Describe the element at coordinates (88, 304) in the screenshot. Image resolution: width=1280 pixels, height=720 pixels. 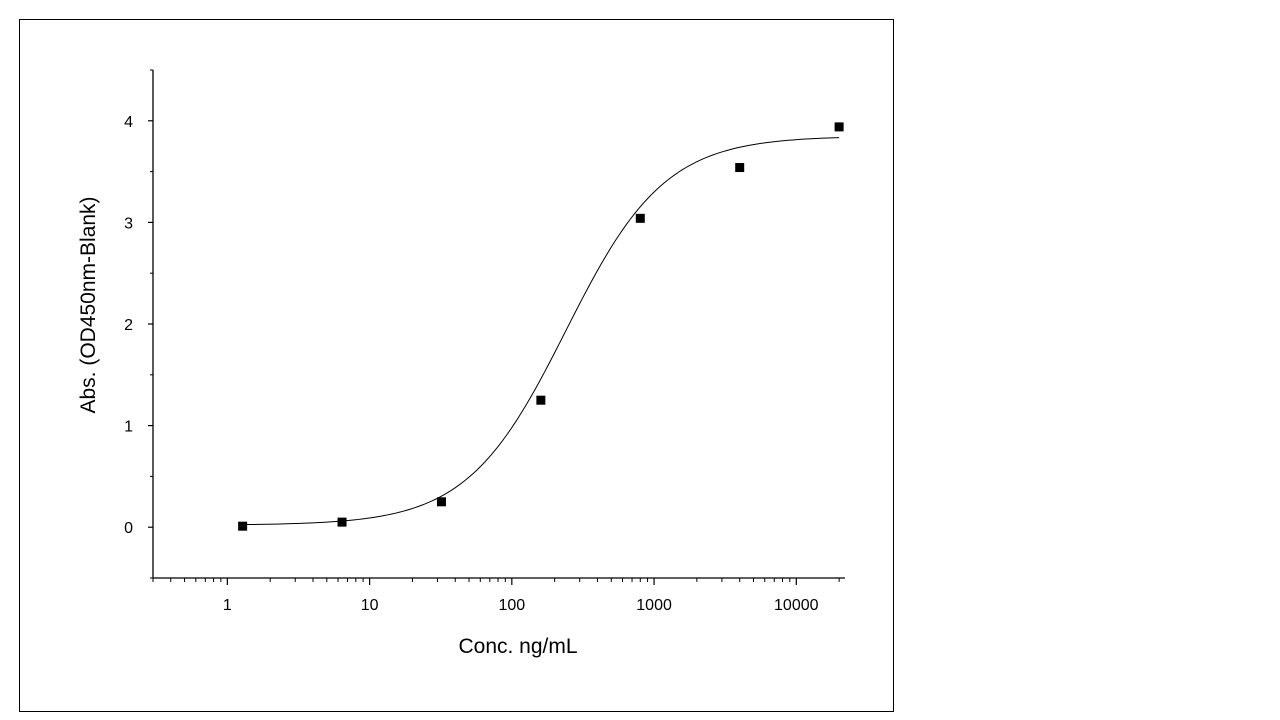
I see `y-axis-title: Abs. (OD450nm-Blank)` at that location.